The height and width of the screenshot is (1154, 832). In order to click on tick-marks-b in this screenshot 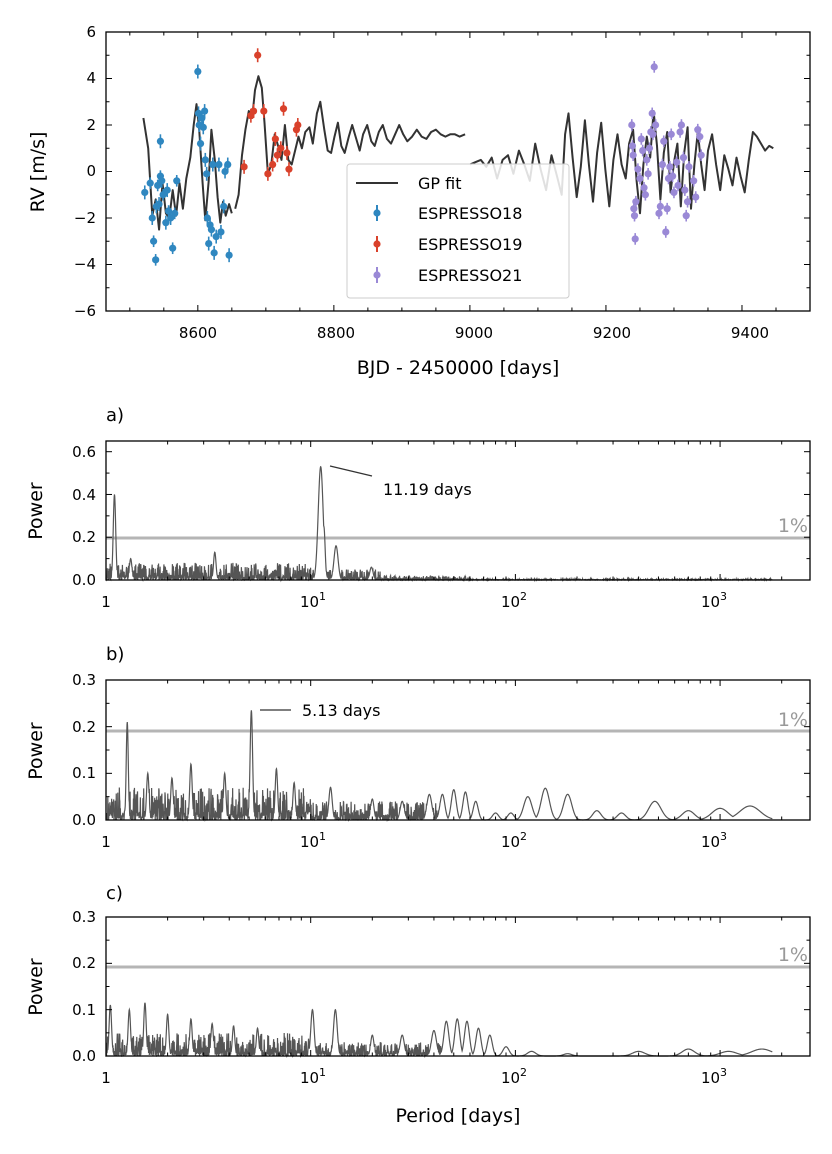, I will do `click(457, 750)`.